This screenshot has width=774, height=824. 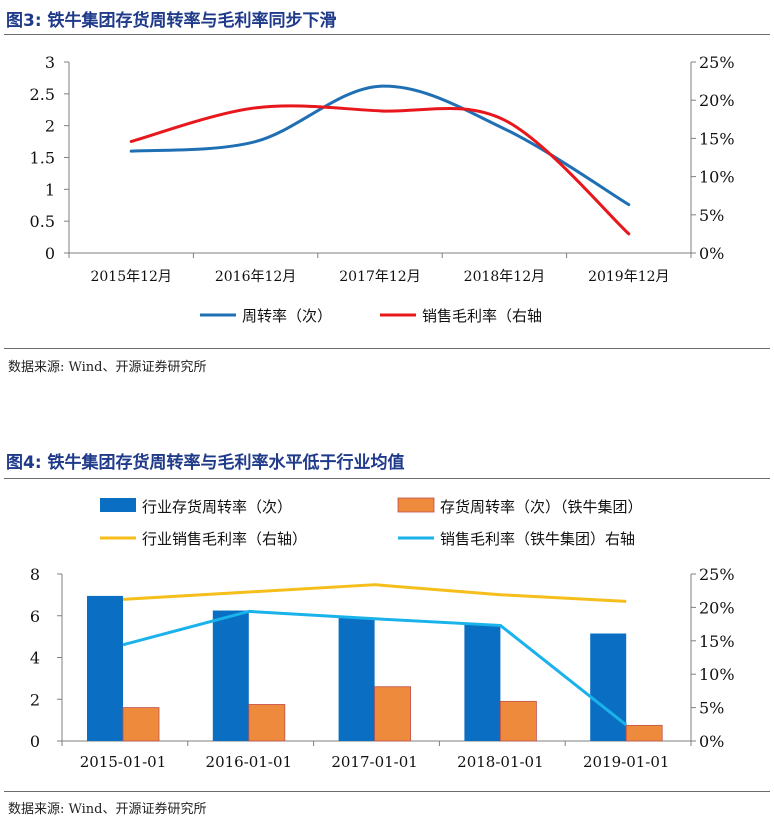 What do you see at coordinates (35, 658) in the screenshot?
I see `left-tick-label: 4` at bounding box center [35, 658].